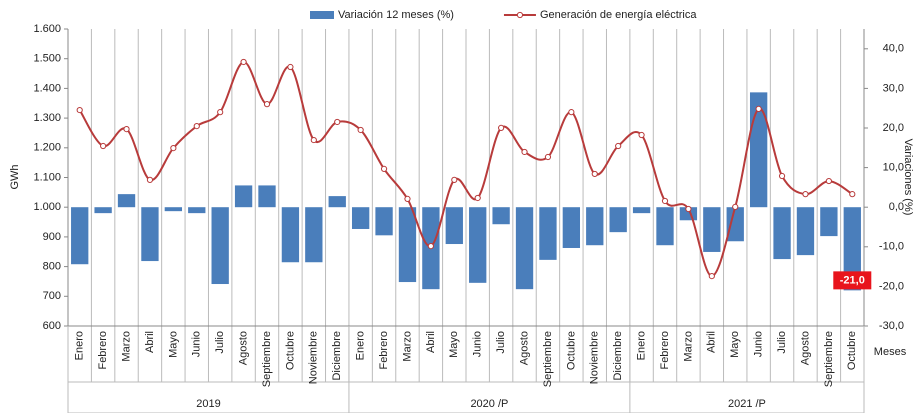 This screenshot has height=413, width=919. Describe the element at coordinates (407, 346) in the screenshot. I see `x-tick-label: Marzo` at that location.